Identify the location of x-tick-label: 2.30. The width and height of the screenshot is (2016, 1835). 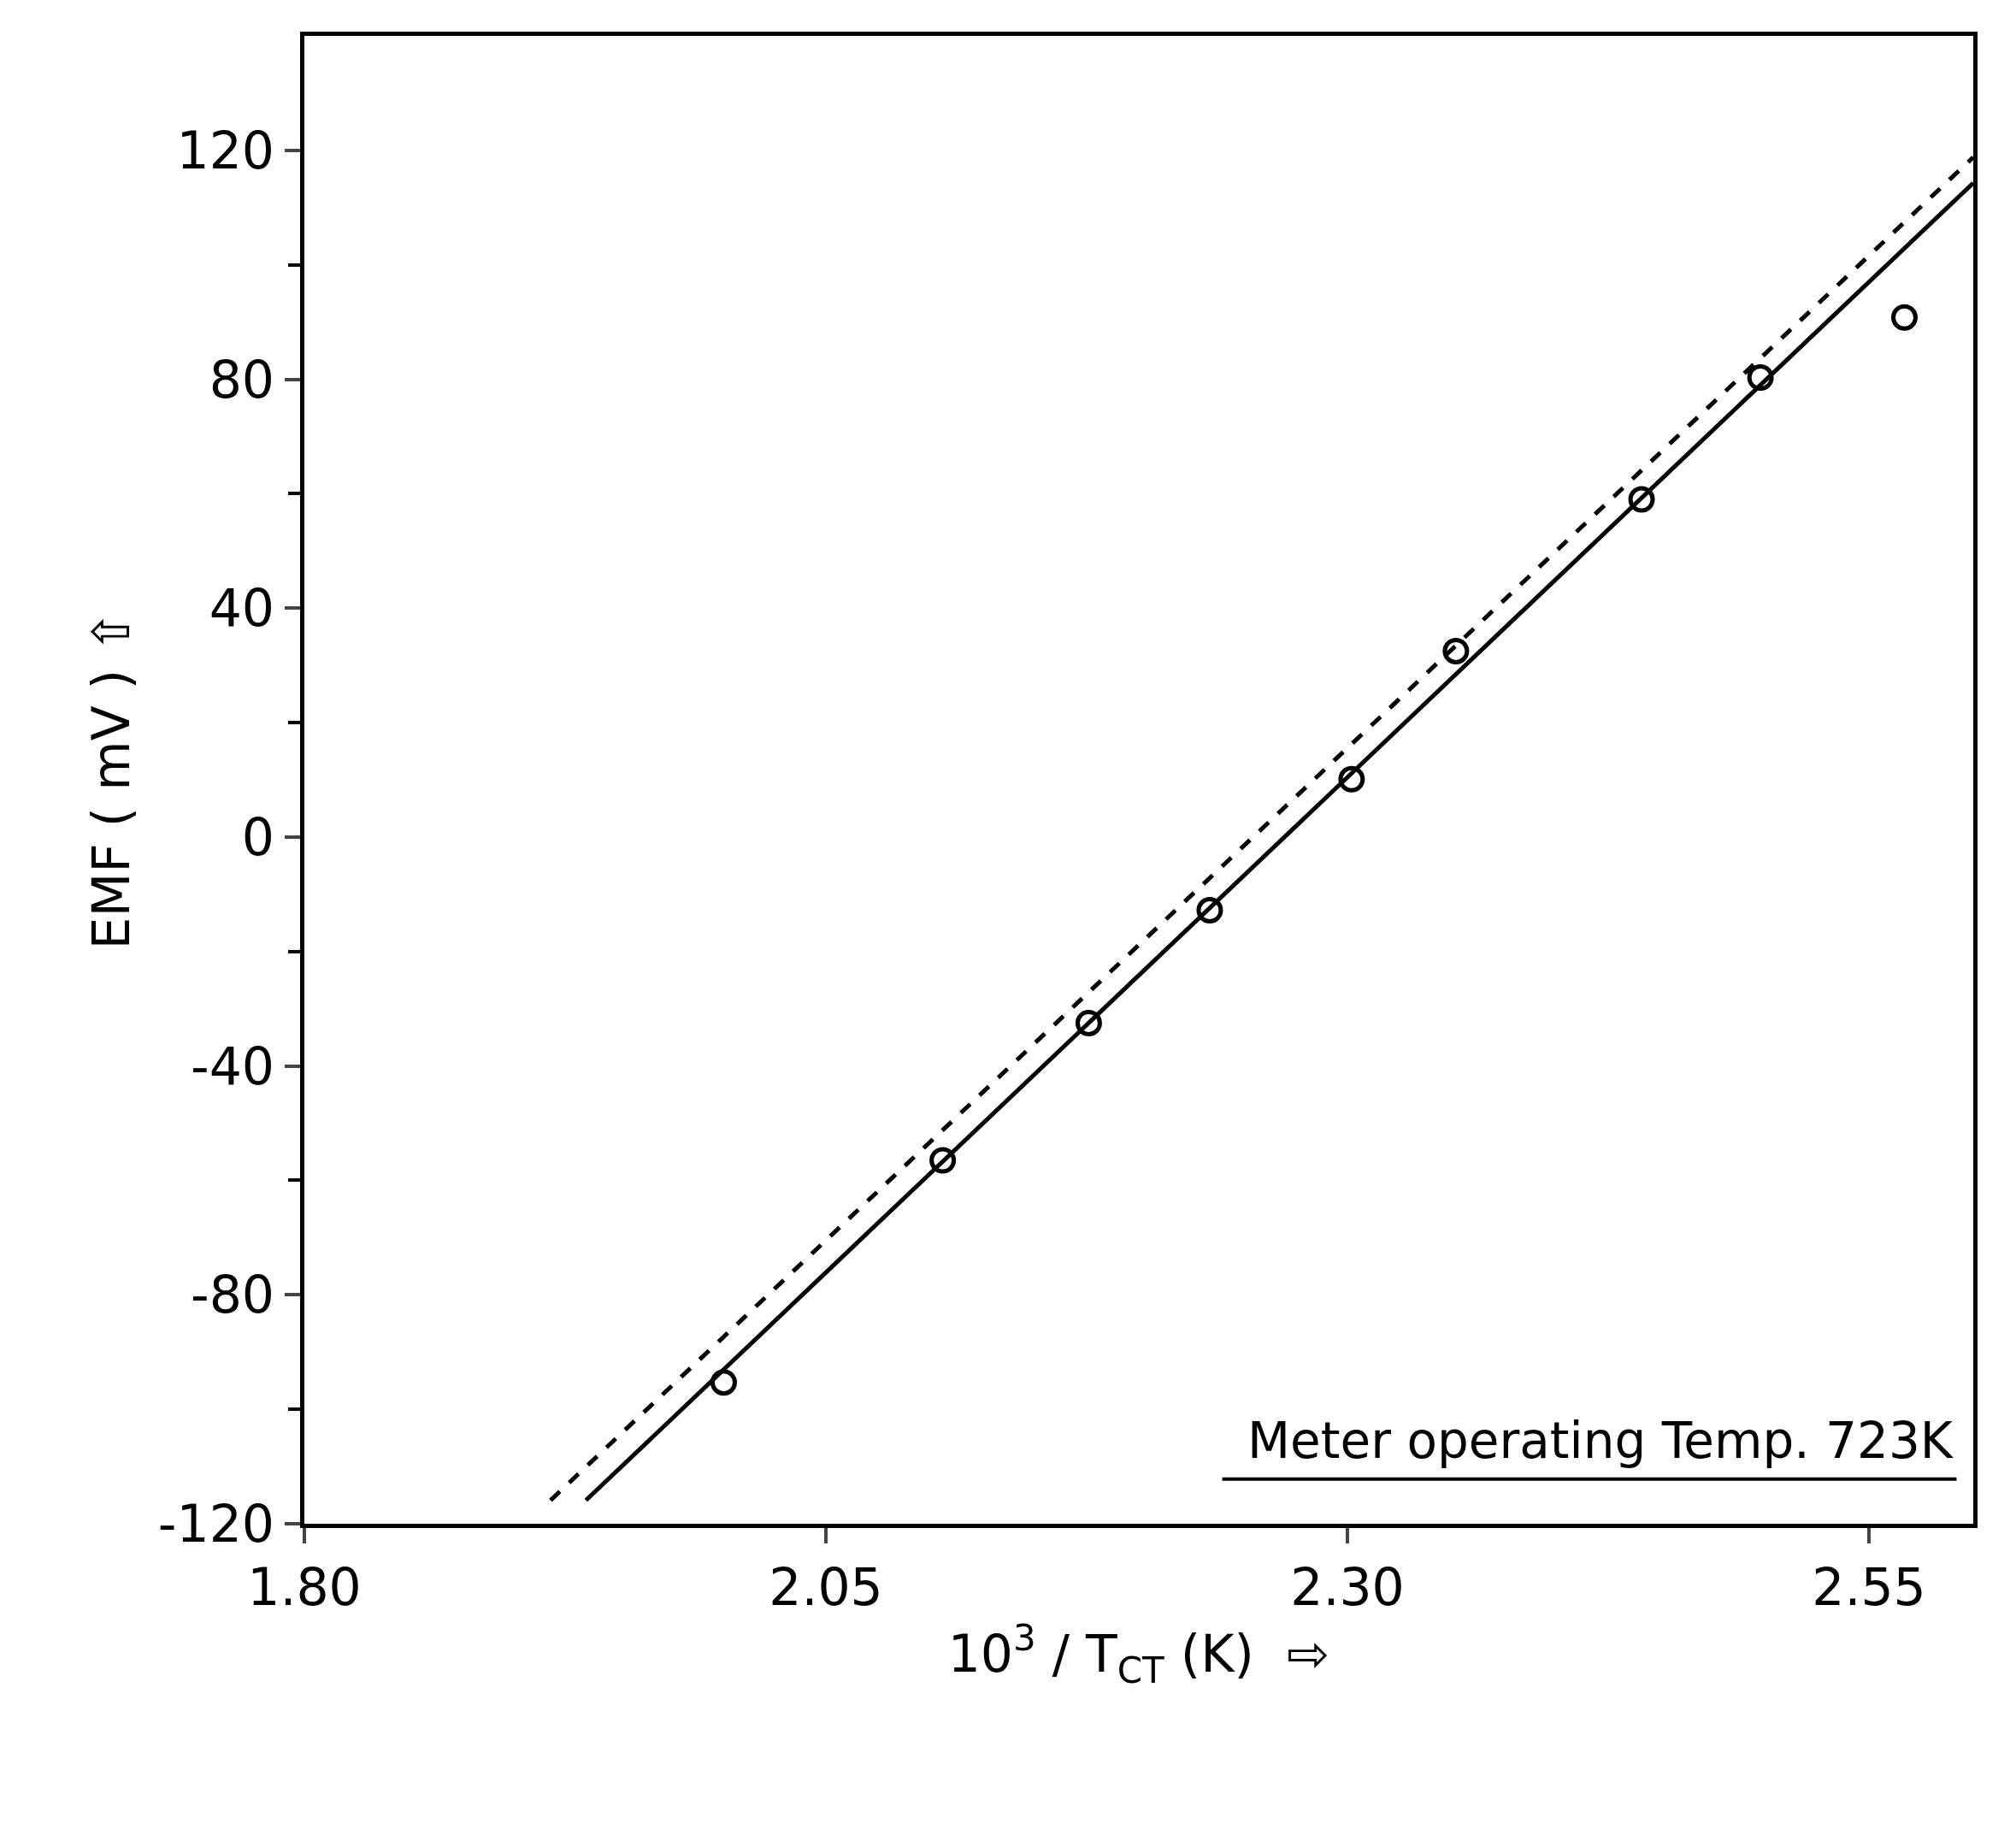
(1347, 1587).